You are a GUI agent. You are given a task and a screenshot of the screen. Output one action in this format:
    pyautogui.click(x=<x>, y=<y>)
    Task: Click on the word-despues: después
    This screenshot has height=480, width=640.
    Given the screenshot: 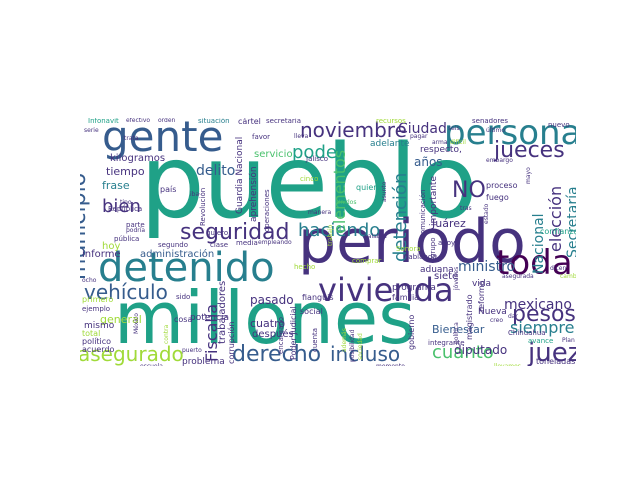 What is the action you would take?
    pyautogui.click(x=273, y=334)
    